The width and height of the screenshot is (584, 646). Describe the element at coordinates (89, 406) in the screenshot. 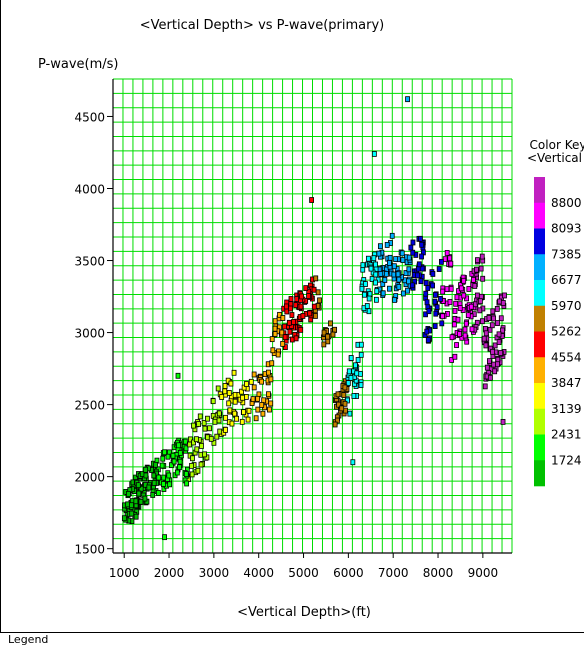

I see `y-tick-label: 2500` at that location.